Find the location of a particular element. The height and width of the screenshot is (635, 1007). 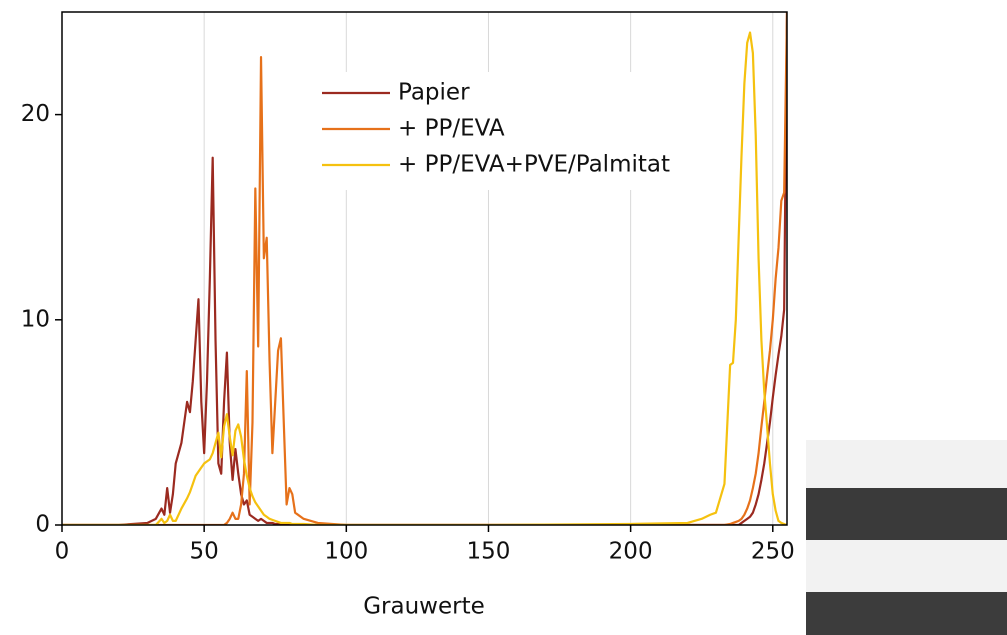

legend-label: + PP/EVA+PVE/Palmitat is located at coordinates (534, 165).